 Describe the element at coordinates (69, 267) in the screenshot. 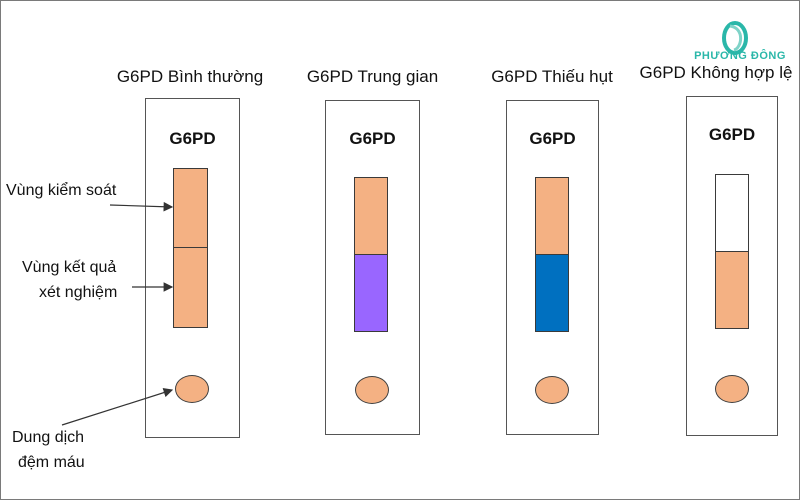

I see `annotation-result-zone-line1: Vùng kết quả` at that location.